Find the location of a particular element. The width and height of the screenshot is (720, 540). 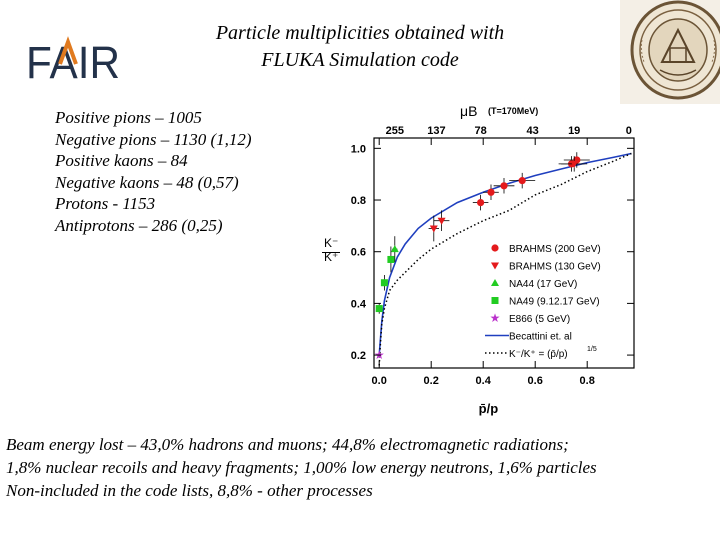

legend-exponent: 1/5 is located at coordinates (592, 349).